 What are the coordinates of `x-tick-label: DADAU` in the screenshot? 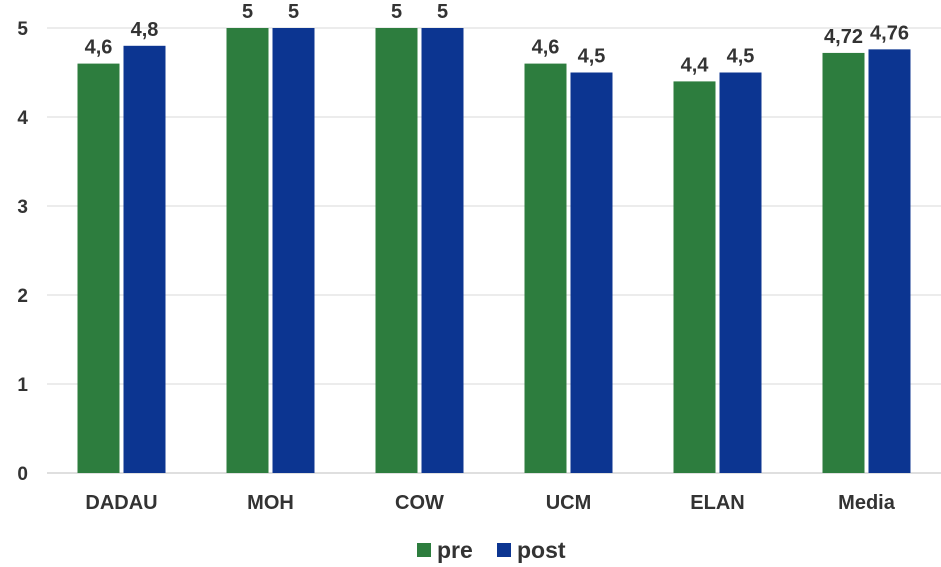 It's located at (121, 503).